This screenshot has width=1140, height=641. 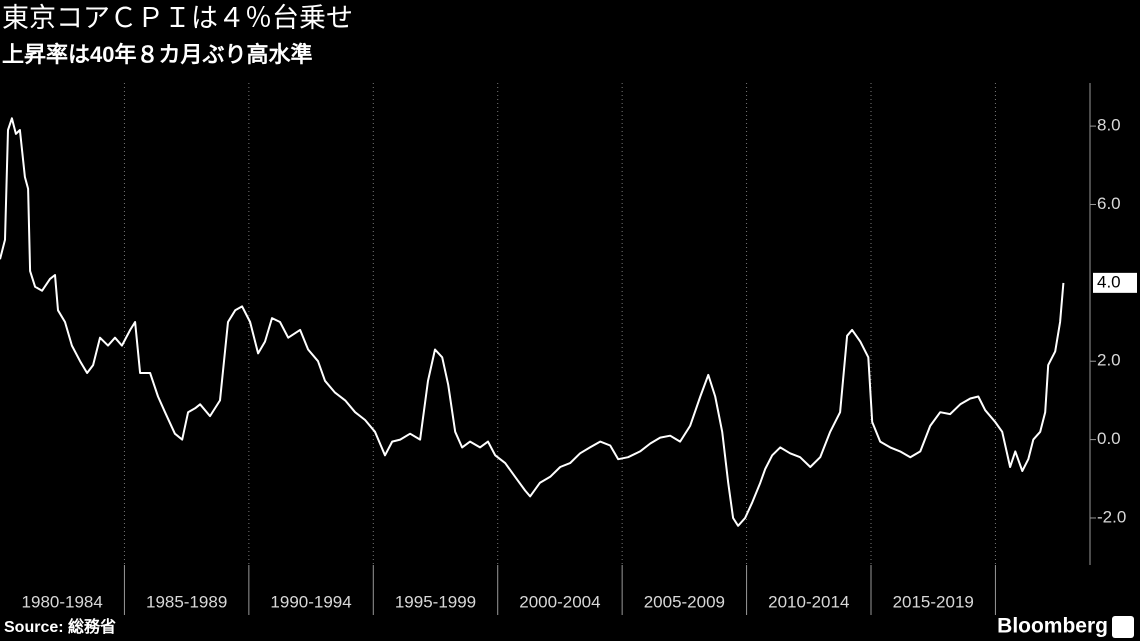 What do you see at coordinates (1052, 626) in the screenshot?
I see `logo: Bloomberg` at bounding box center [1052, 626].